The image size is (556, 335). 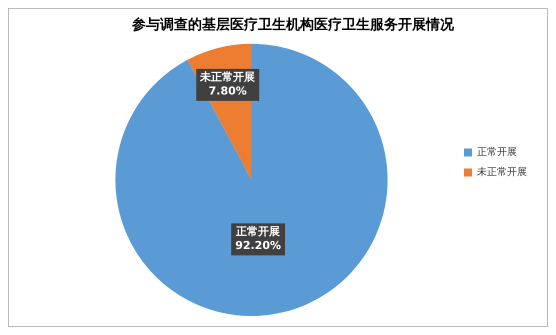 What do you see at coordinates (227, 91) in the screenshot?
I see `data-label: 7.80%` at bounding box center [227, 91].